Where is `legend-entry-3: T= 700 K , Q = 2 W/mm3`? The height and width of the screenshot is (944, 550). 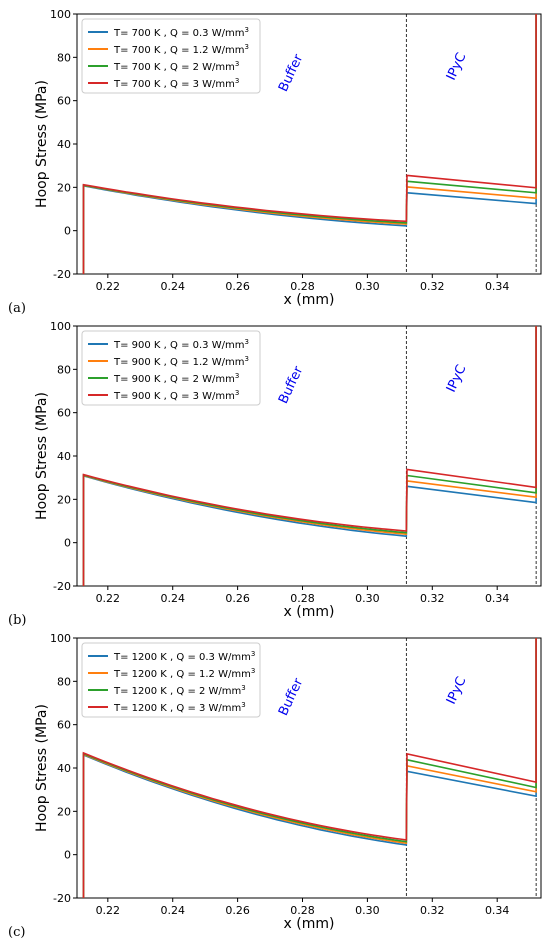 legend-entry-3: T= 700 K , Q = 2 W/mm3 is located at coordinates (176, 66).